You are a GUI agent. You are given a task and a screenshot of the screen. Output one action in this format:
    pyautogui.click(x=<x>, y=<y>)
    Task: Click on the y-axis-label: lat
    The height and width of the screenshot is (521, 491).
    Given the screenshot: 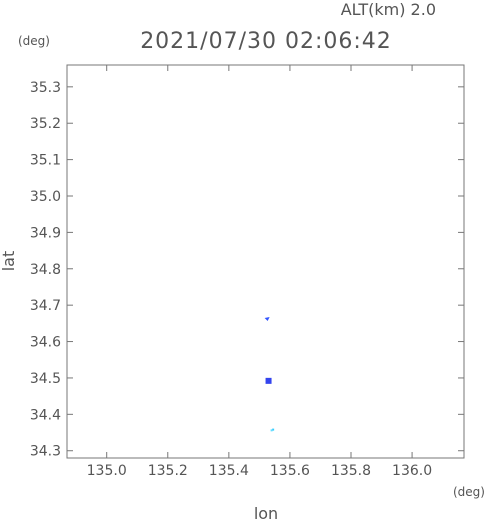 What is the action you would take?
    pyautogui.click(x=9, y=261)
    